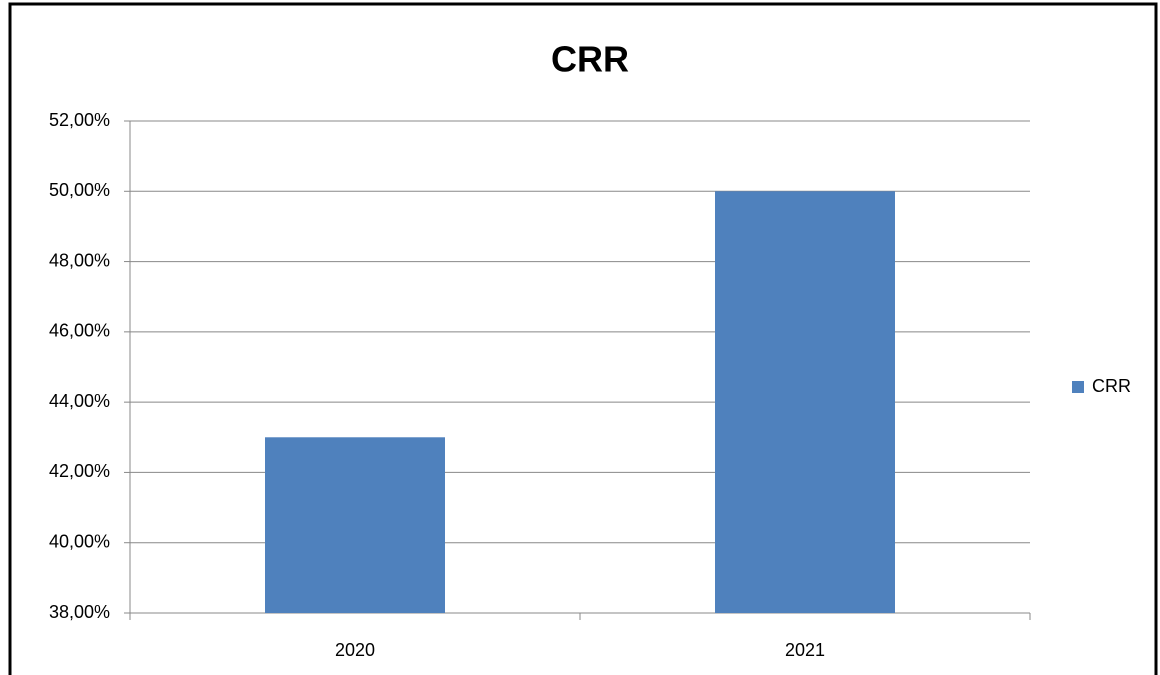 This screenshot has height=675, width=1160. What do you see at coordinates (805, 650) in the screenshot?
I see `x-tick-label: 2021` at bounding box center [805, 650].